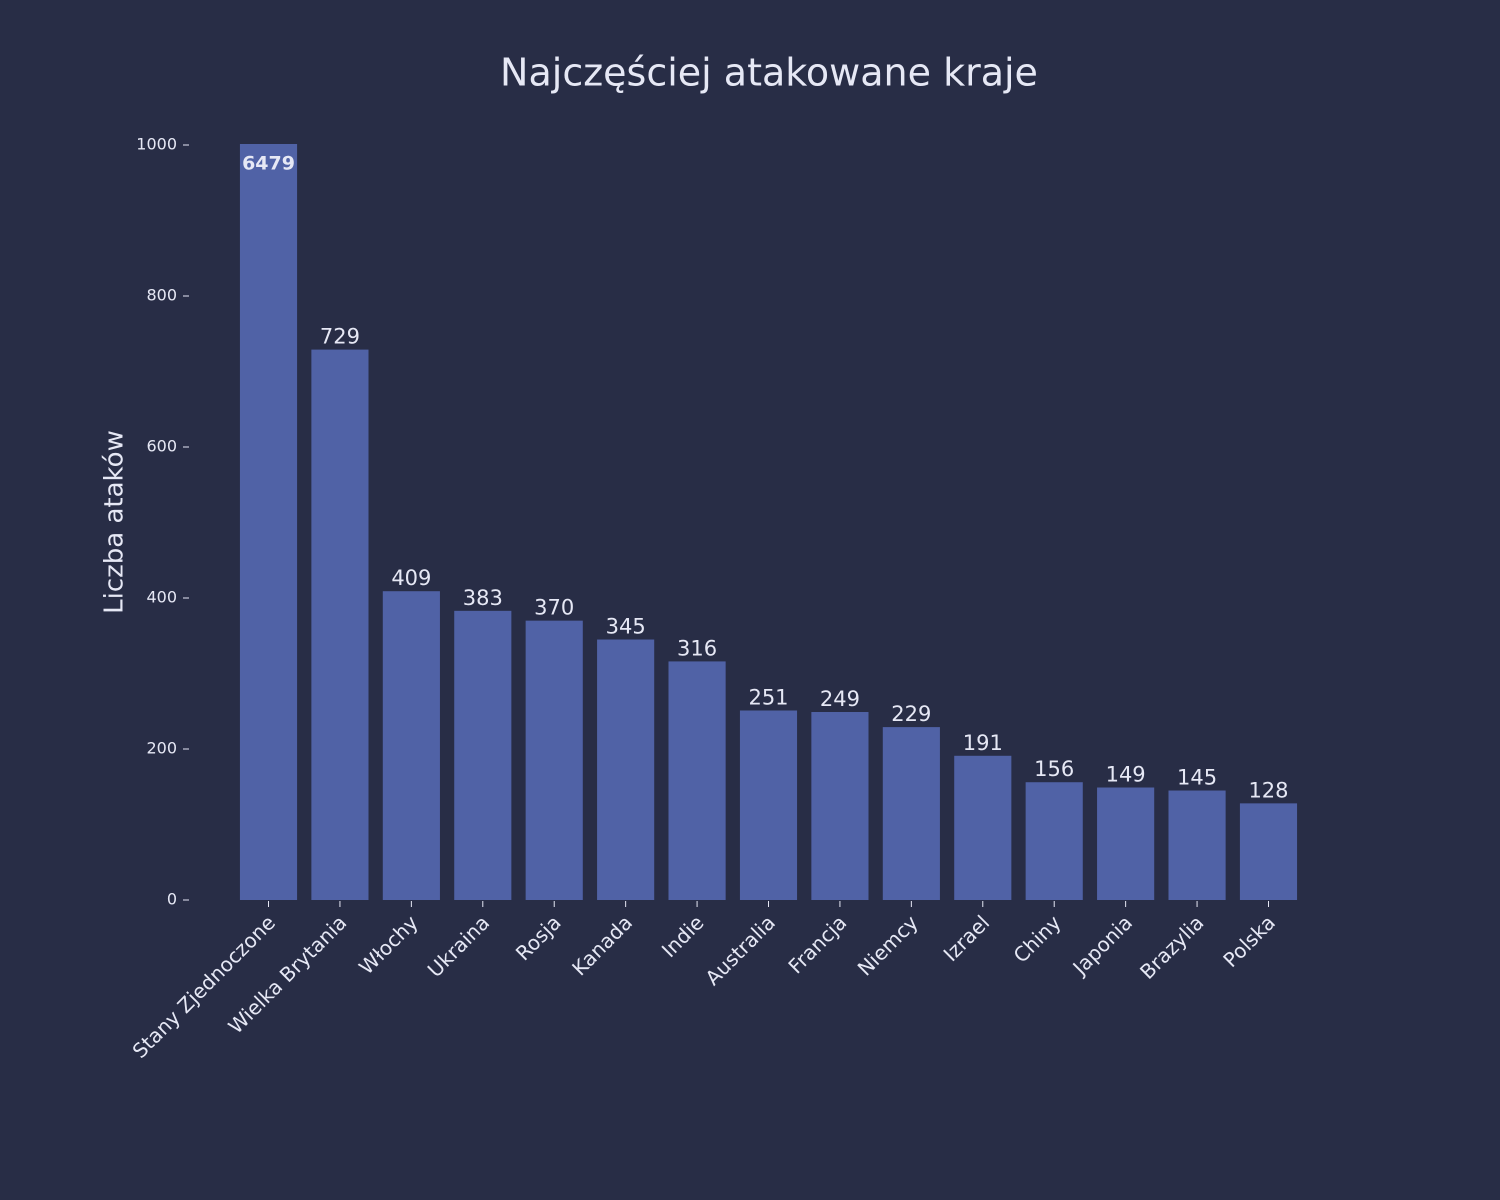  Describe the element at coordinates (411, 578) in the screenshot. I see `data-label: 409` at that location.